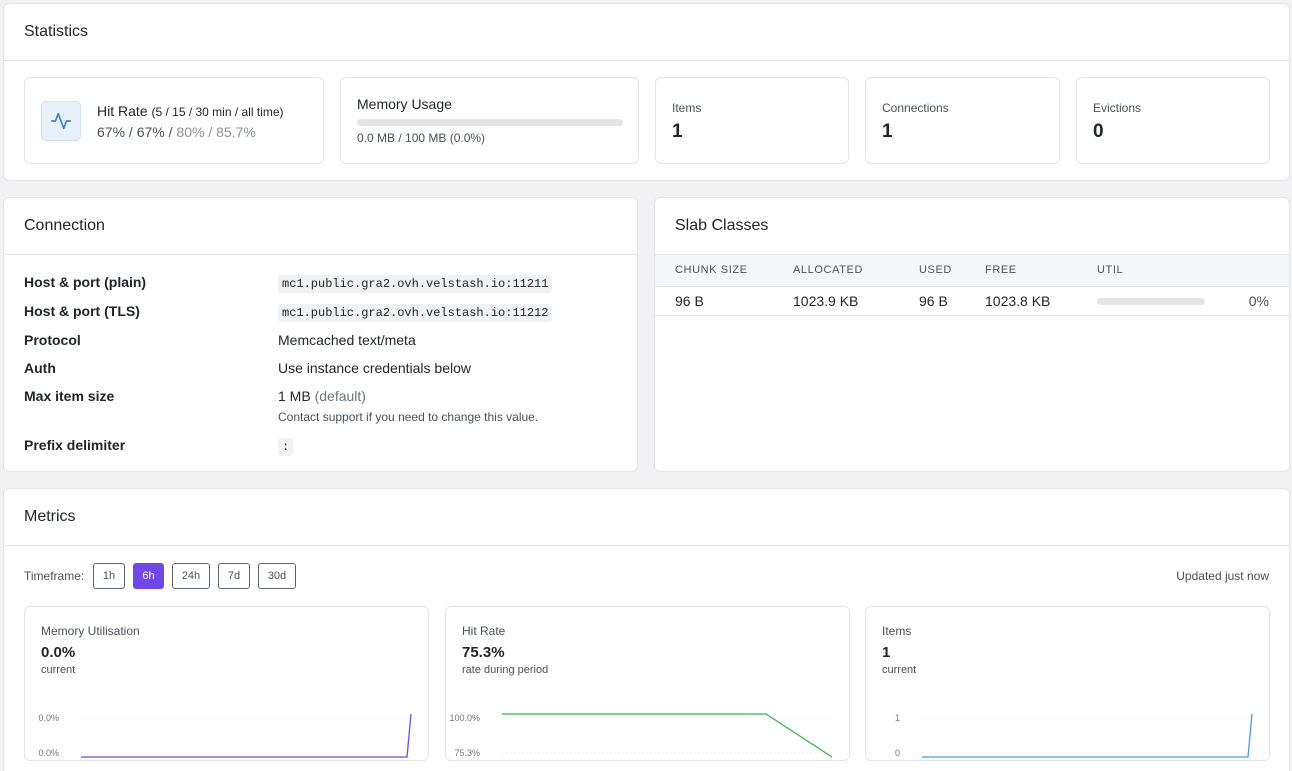  I want to click on util-percent: 0%, so click(1258, 300).